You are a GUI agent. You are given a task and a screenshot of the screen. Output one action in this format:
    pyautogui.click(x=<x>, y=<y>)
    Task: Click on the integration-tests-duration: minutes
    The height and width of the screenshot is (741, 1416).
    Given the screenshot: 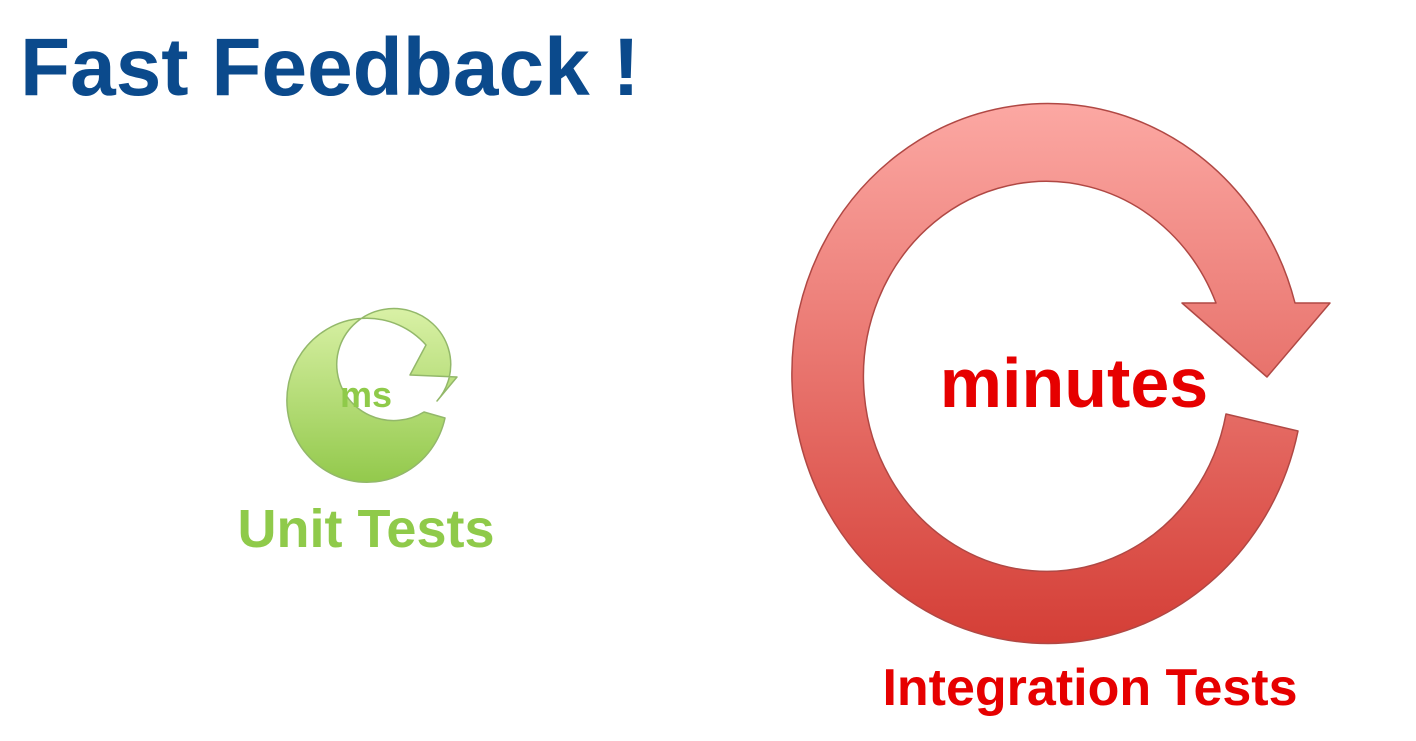 What is the action you would take?
    pyautogui.click(x=1074, y=383)
    